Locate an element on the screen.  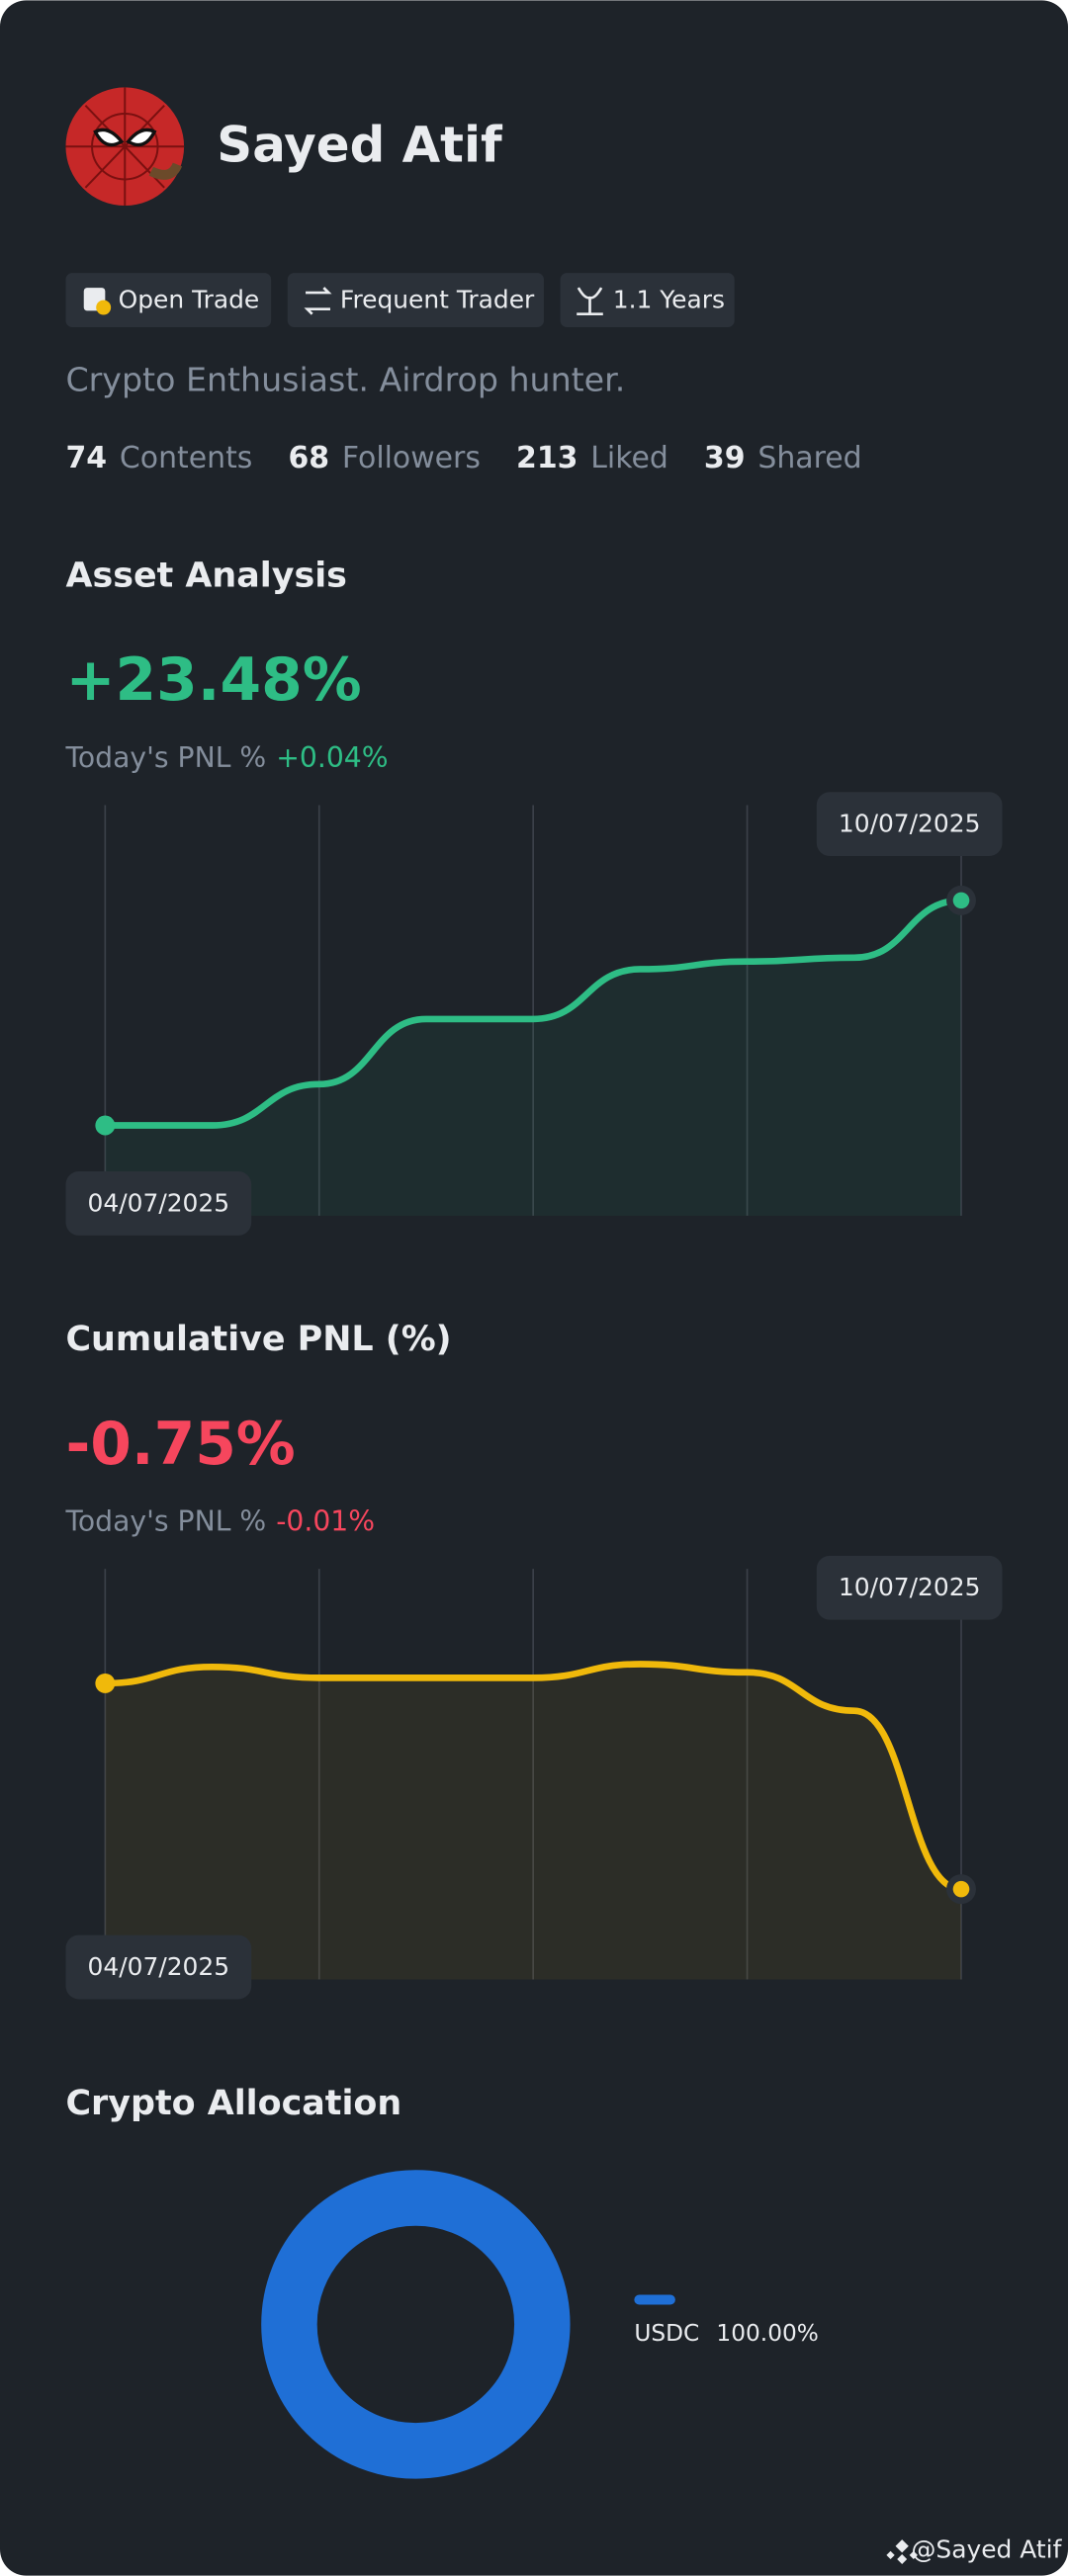
stat-value: 74 is located at coordinates (86, 457).